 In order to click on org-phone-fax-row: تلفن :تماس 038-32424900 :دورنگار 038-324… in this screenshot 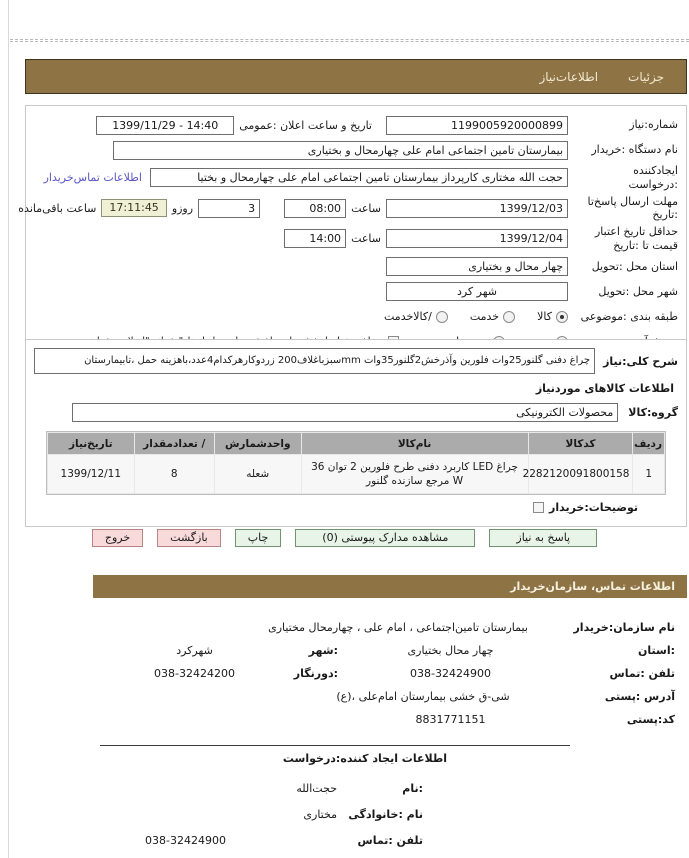, I will do `click(350, 673)`.